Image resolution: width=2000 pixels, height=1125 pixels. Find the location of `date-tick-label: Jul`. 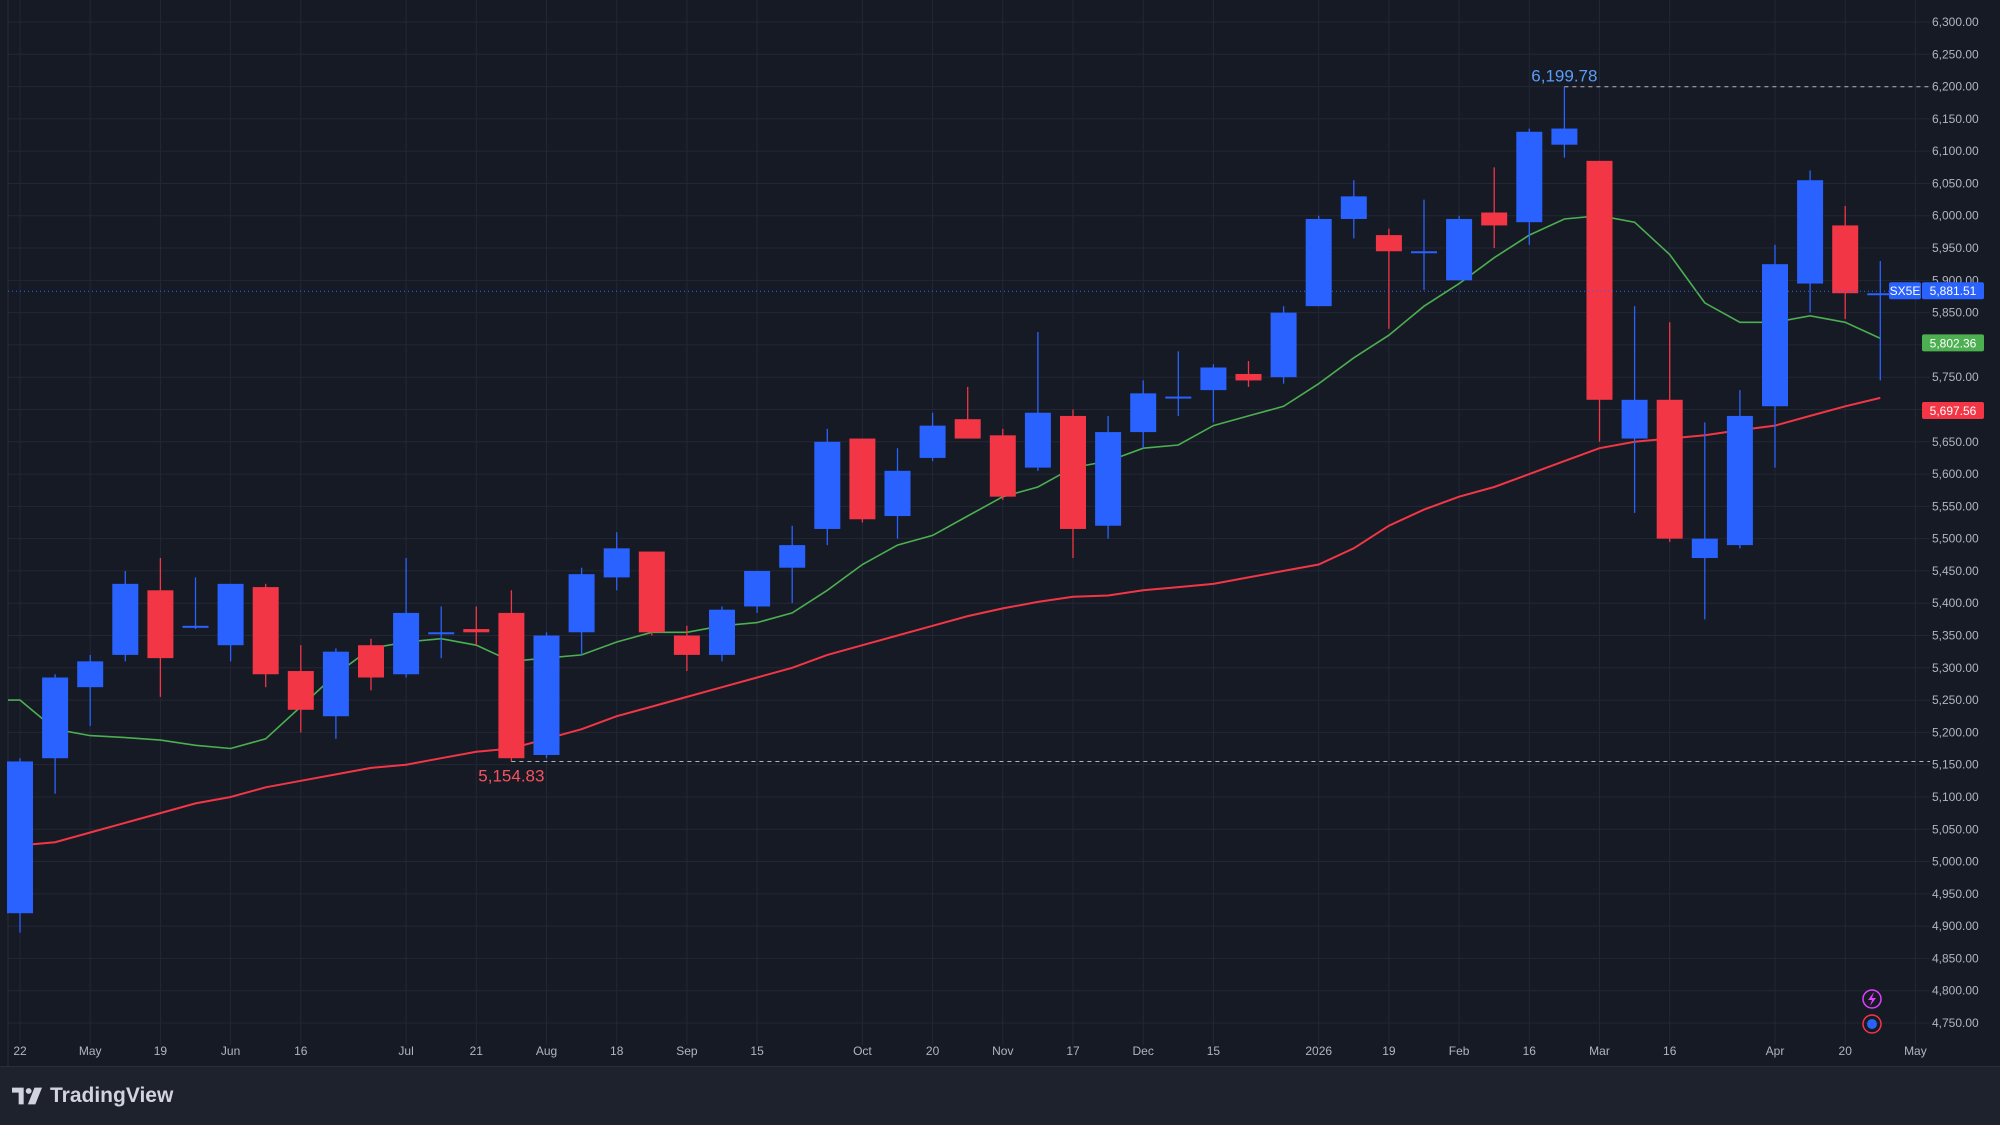

date-tick-label: Jul is located at coordinates (405, 1051).